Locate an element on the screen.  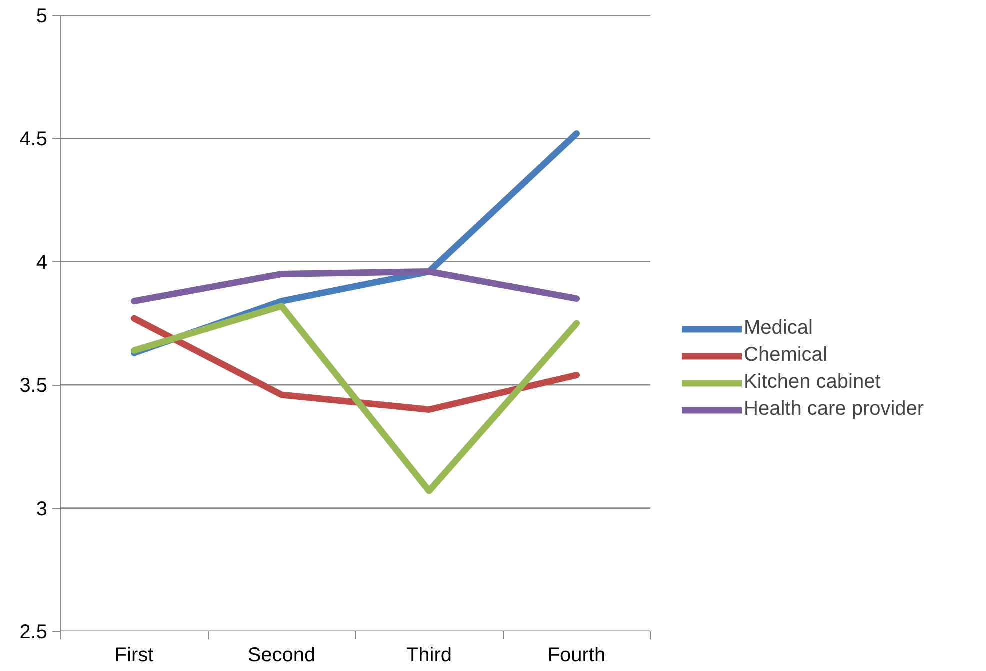
y-tick-label: 4 is located at coordinates (42, 263).